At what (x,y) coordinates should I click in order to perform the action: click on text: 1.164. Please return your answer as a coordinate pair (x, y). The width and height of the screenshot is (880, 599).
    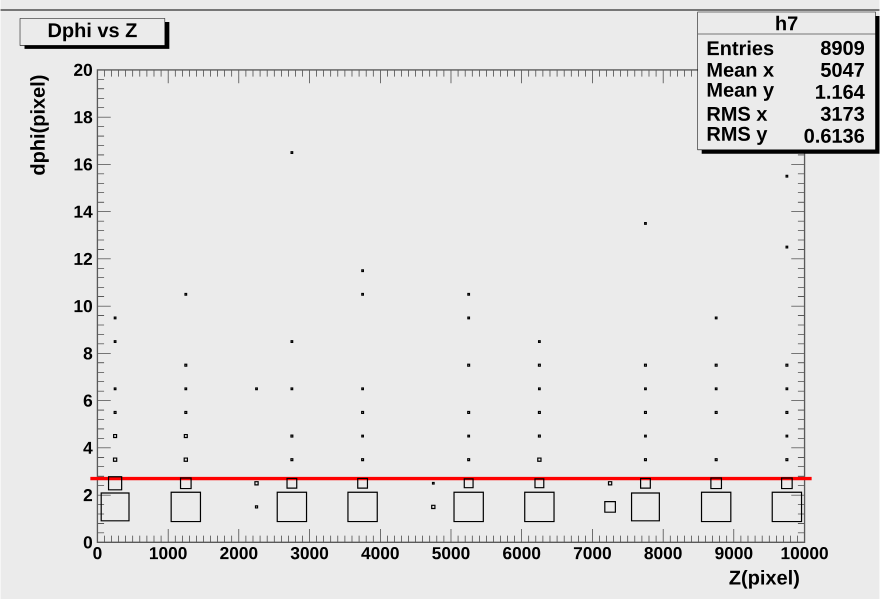
    Looking at the image, I should click on (840, 91).